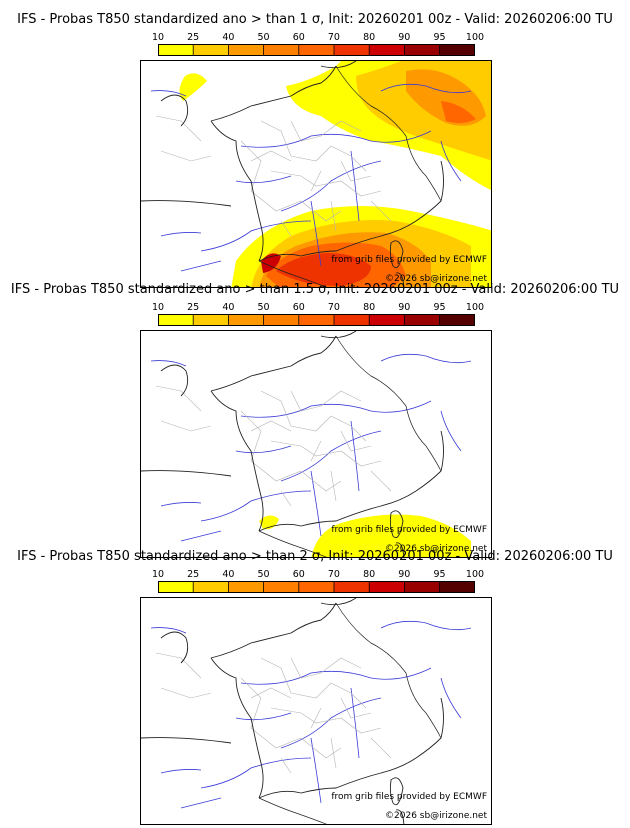  I want to click on probability-area-northeast, so click(335, 126).